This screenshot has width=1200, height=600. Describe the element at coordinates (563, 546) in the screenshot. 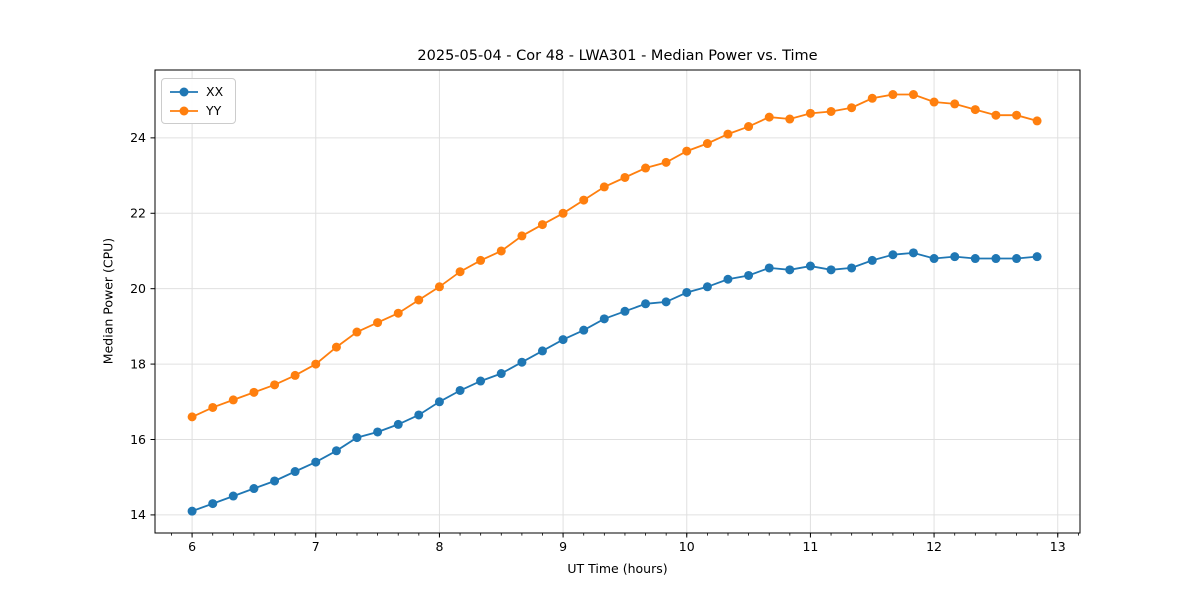

I see `x-tick-label: 9` at that location.